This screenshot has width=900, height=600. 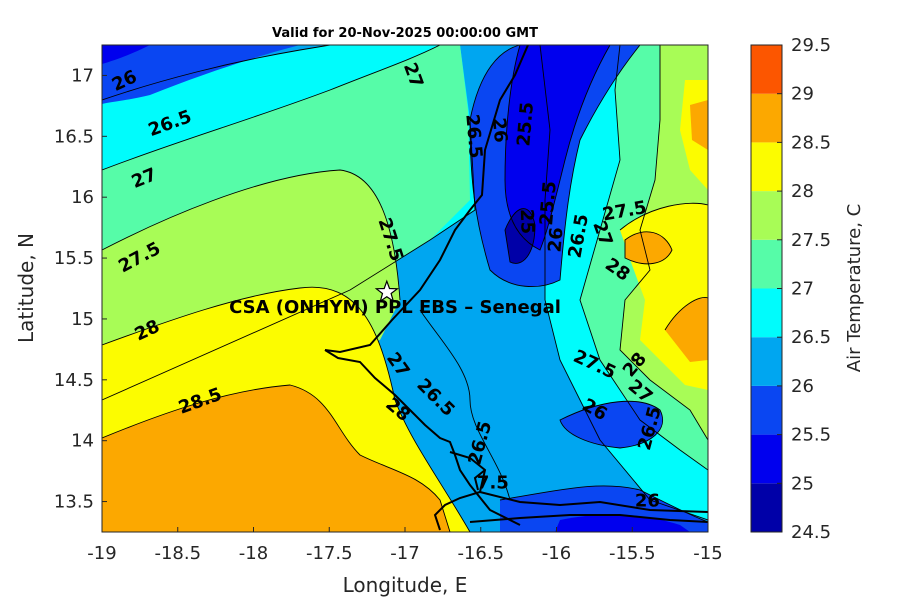 I want to click on x-tick-label: -16, so click(x=556, y=553).